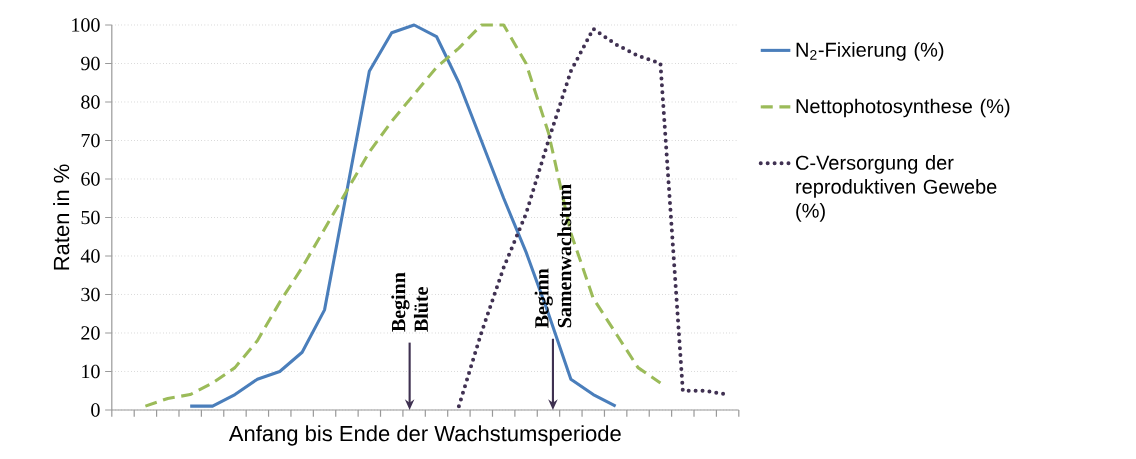 Image resolution: width=1136 pixels, height=459 pixels. Describe the element at coordinates (870, 51) in the screenshot. I see `legend-label: N$_{2}$-Fixierung (%)` at that location.